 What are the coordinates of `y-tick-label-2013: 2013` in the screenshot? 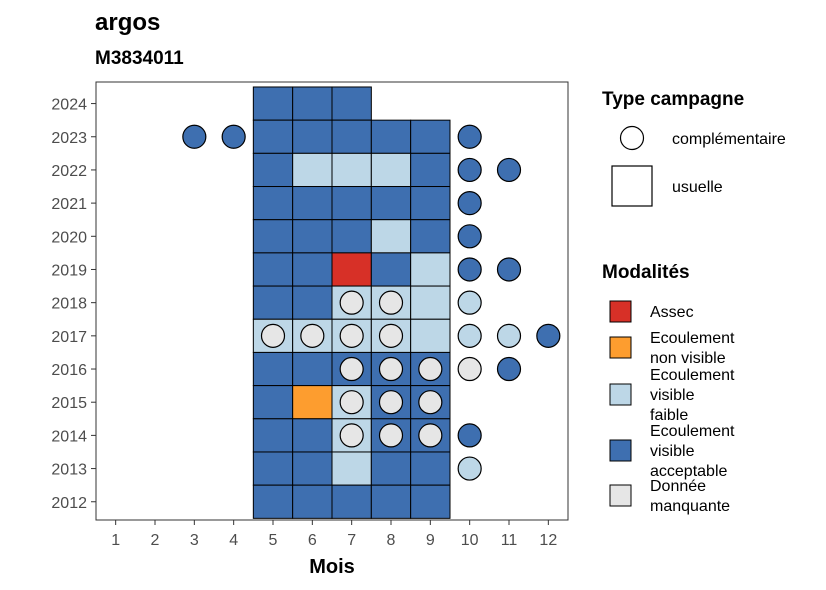 It's located at (69, 470).